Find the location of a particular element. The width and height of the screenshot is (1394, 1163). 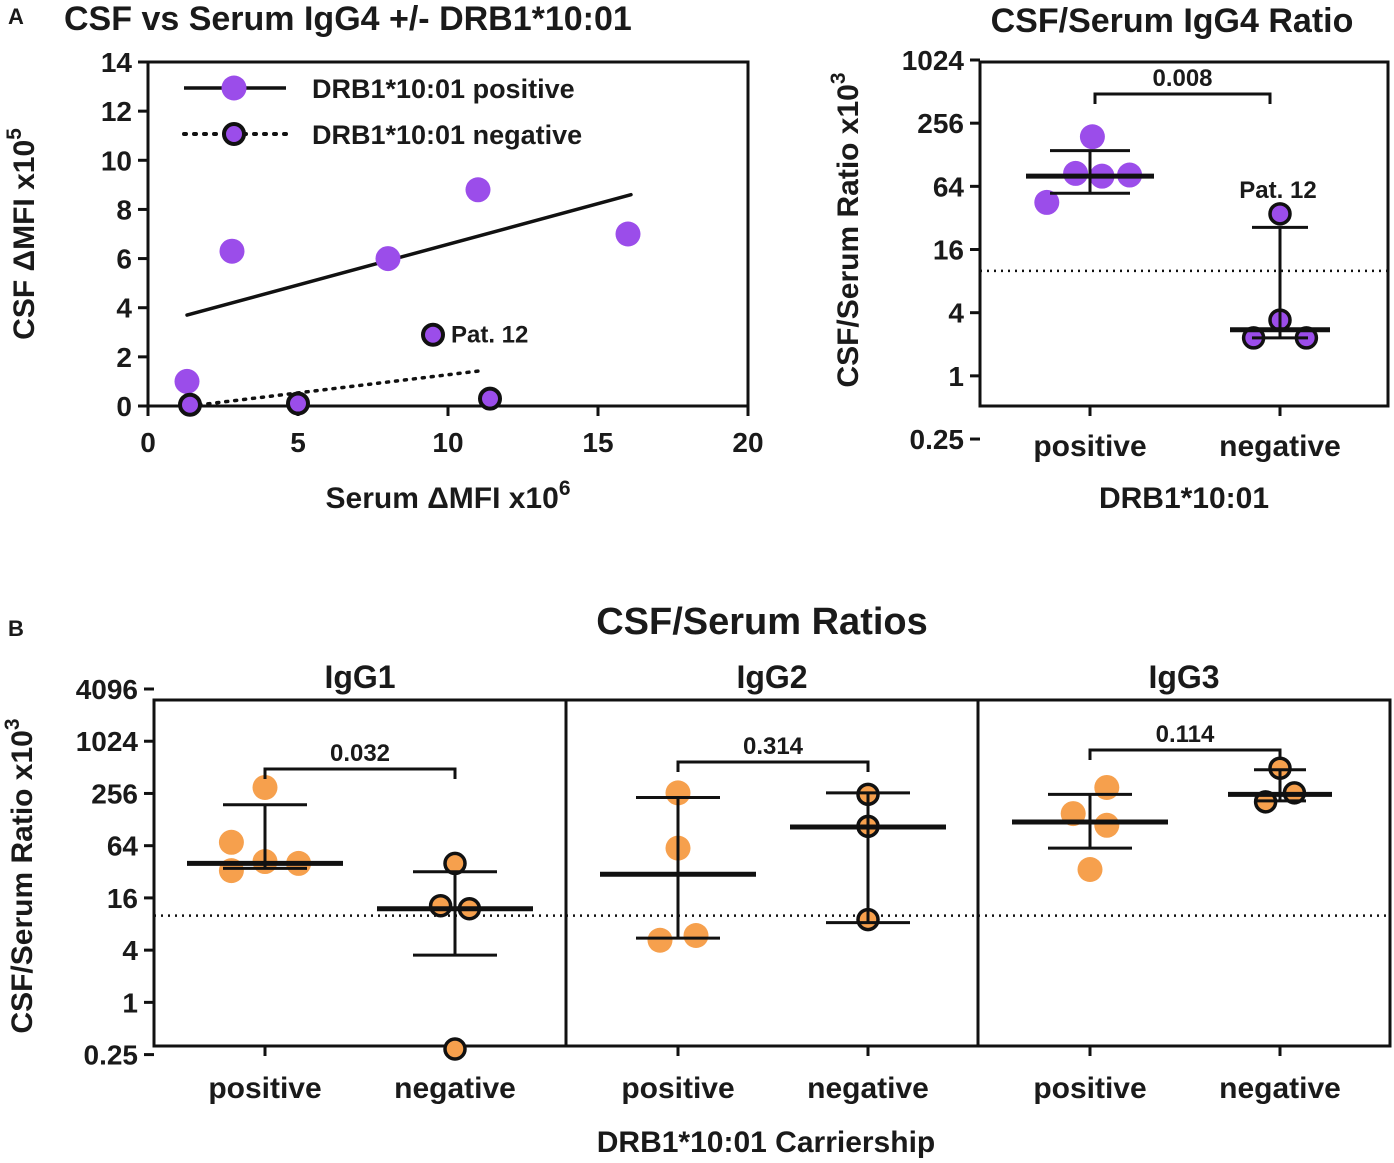

panel-a-label: A is located at coordinates (16, 16).